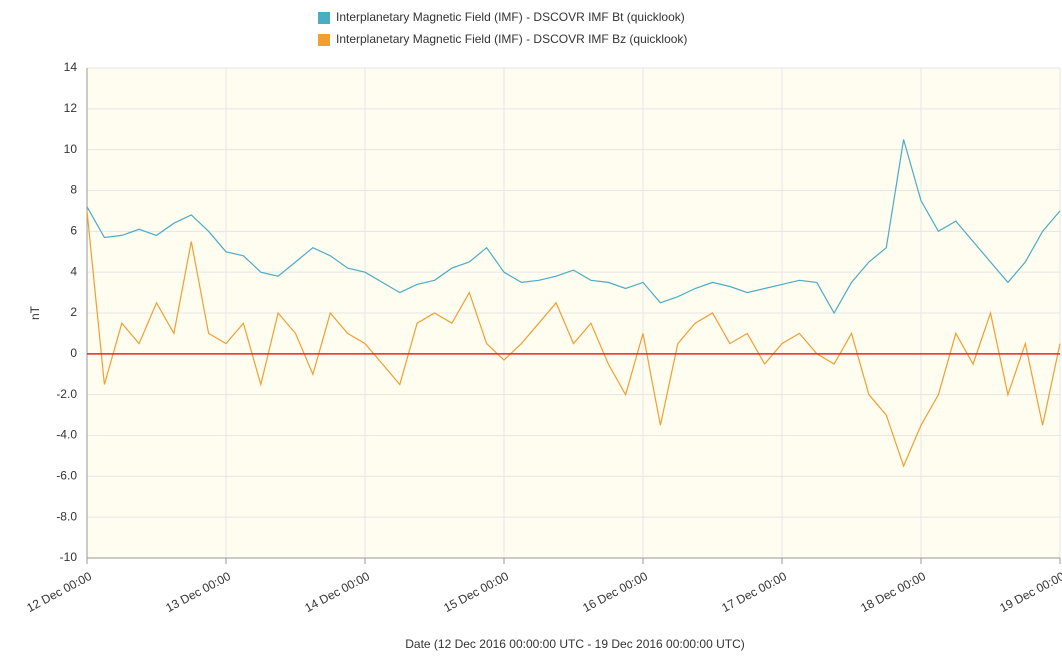  Describe the element at coordinates (1029, 592) in the screenshot. I see `x-tick-label: 19 Dec 00:00` at that location.